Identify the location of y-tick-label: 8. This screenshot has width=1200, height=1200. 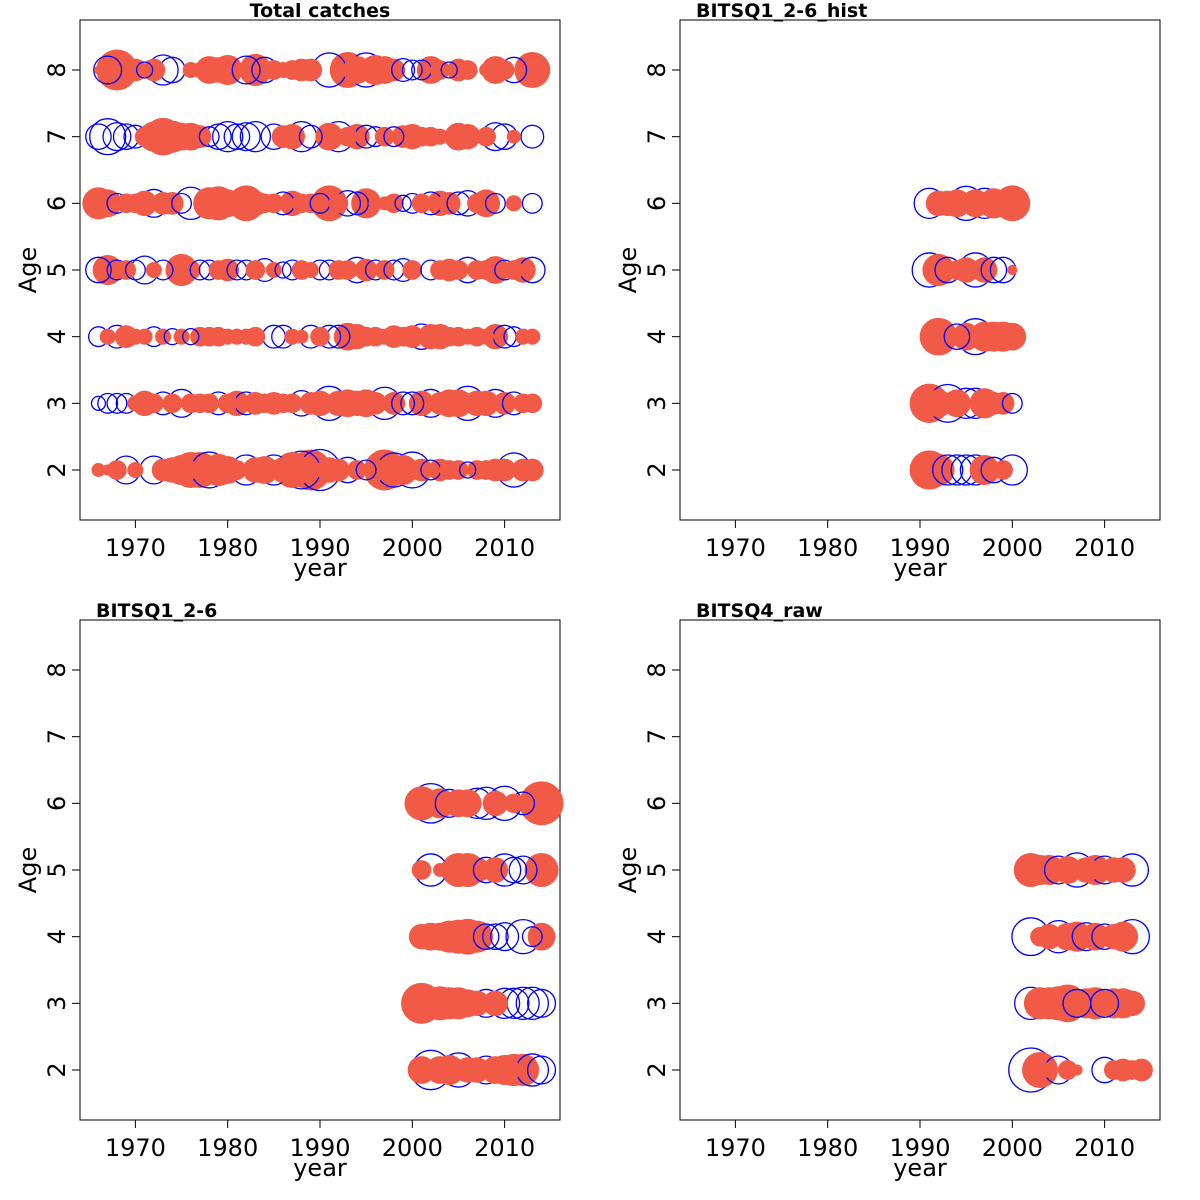
(57, 669).